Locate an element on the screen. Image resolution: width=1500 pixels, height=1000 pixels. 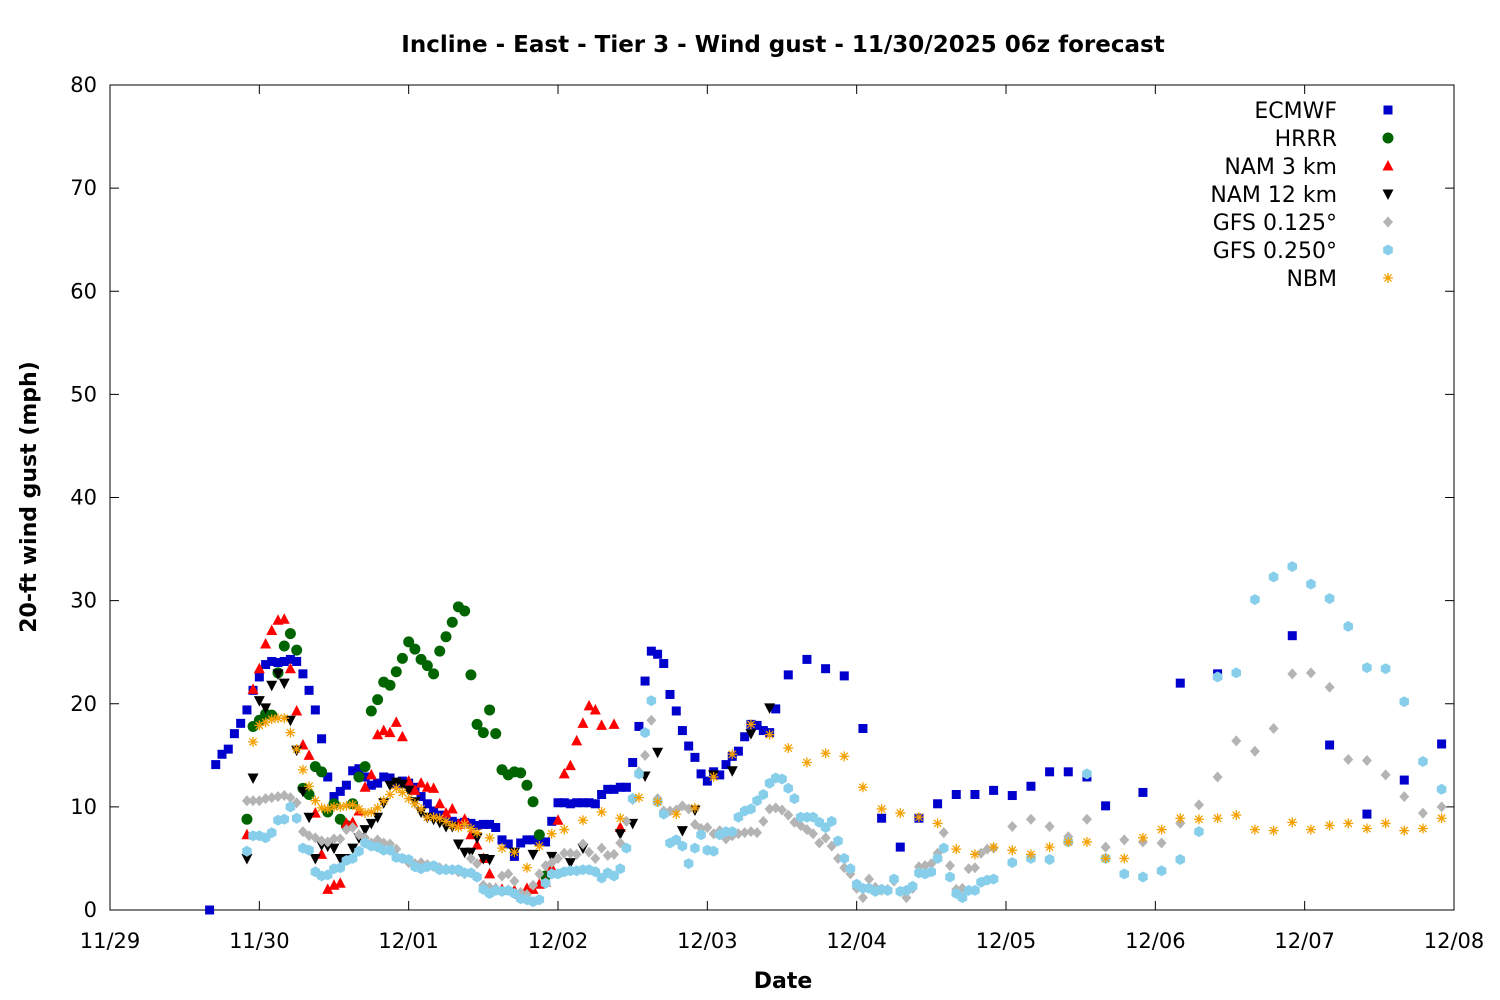
y-tick-label: 30 is located at coordinates (83, 601).